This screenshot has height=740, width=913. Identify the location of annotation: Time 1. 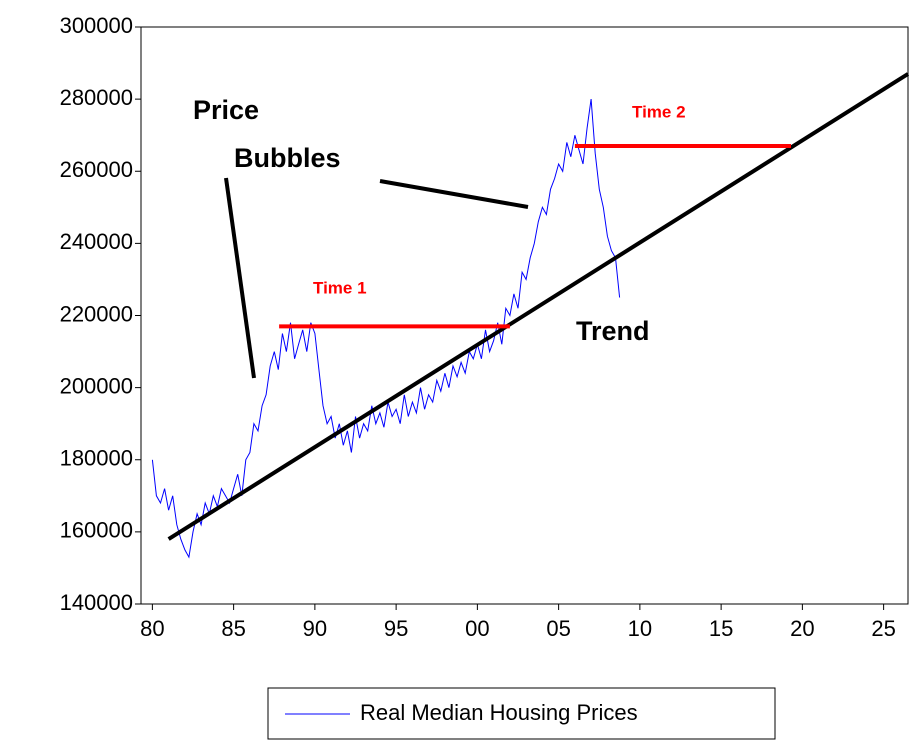
(340, 287).